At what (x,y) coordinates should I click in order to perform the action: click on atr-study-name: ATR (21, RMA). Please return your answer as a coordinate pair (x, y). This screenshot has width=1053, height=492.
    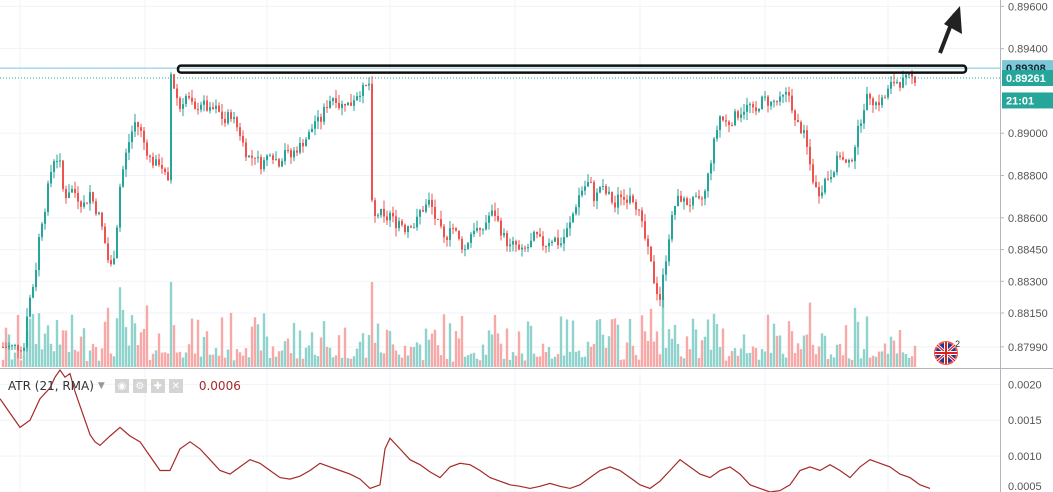
    Looking at the image, I should click on (51, 386).